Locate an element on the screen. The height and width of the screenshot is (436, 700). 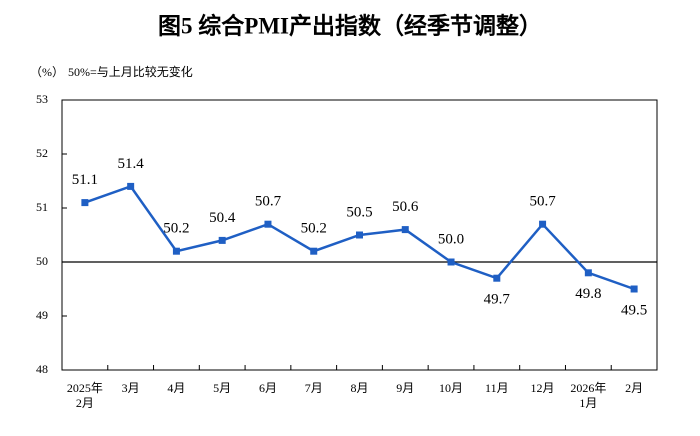
x-tick-label: 11月 is located at coordinates (497, 388).